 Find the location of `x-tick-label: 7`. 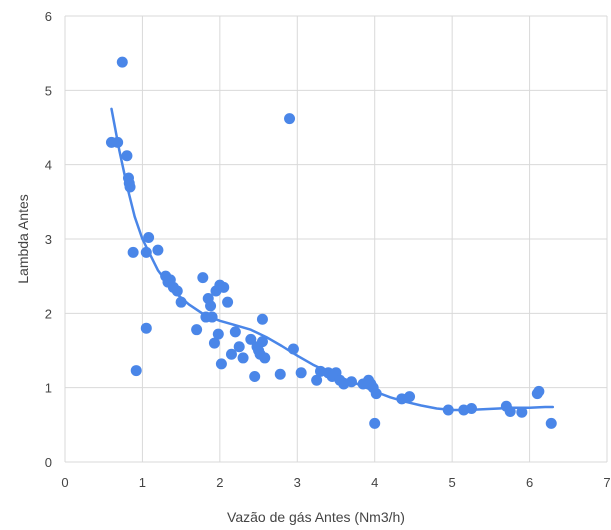

x-tick-label: 7 is located at coordinates (606, 482).